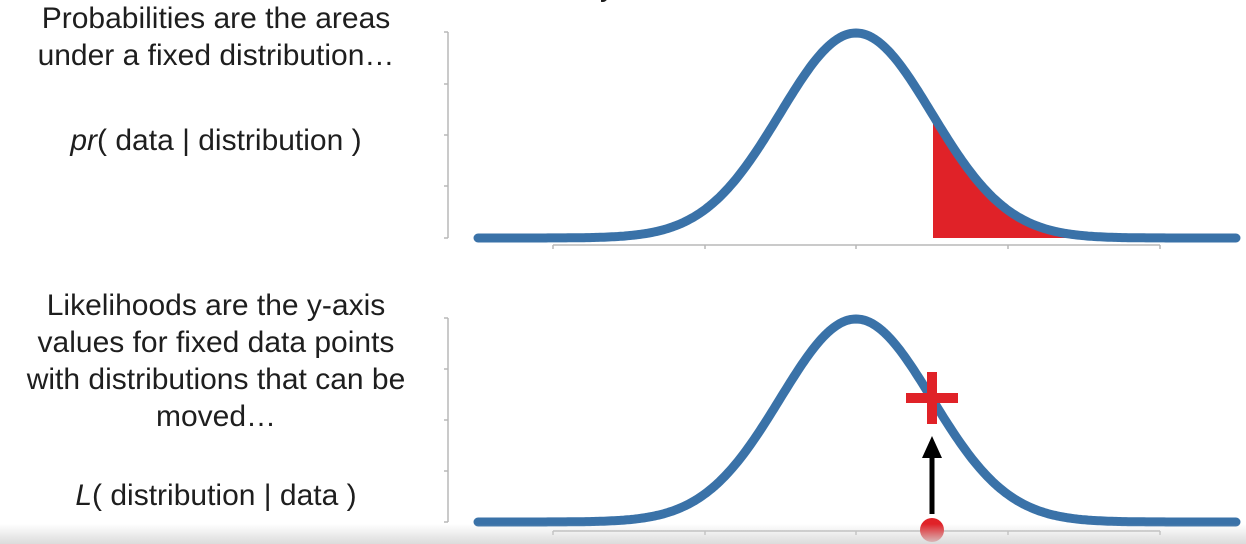 The height and width of the screenshot is (544, 1246). Describe the element at coordinates (84, 140) in the screenshot. I see `probability-formula-prefix: pr` at that location.